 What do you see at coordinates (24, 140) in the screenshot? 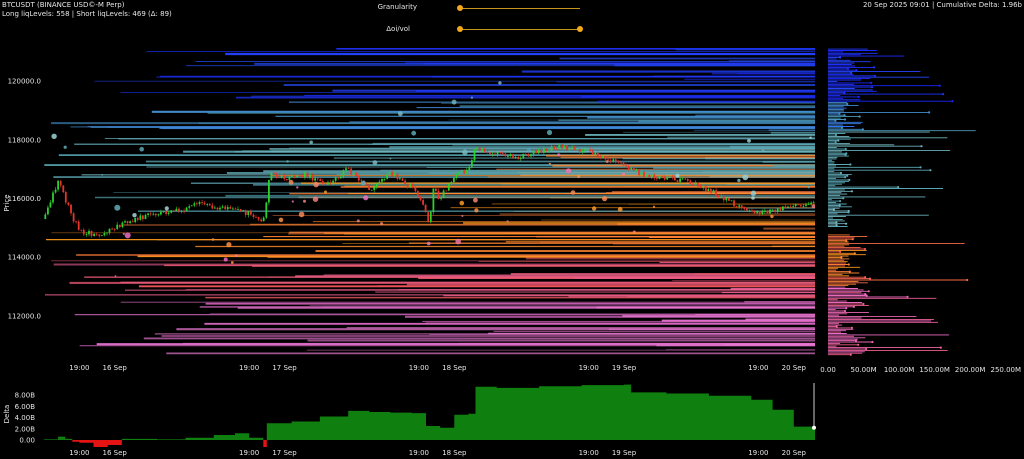
I see `price-tick-label: 118000.0` at bounding box center [24, 140].